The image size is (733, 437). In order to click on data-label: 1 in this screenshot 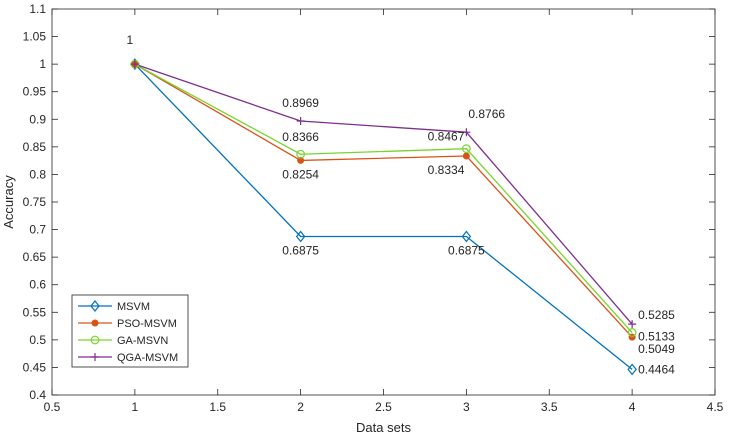, I will do `click(130, 40)`.